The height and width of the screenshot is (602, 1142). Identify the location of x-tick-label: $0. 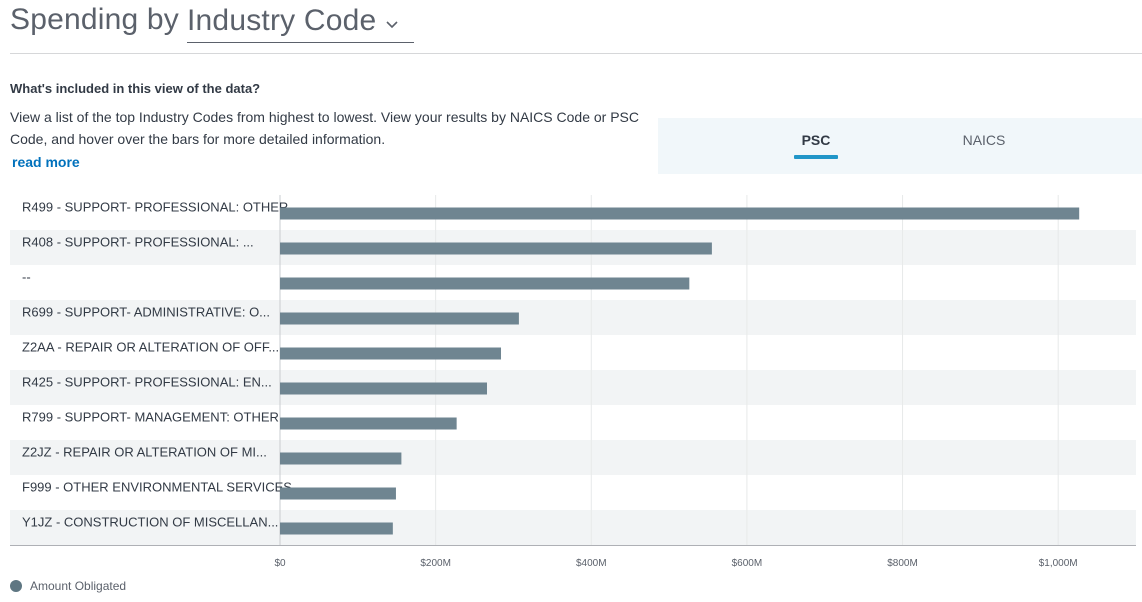
(280, 563).